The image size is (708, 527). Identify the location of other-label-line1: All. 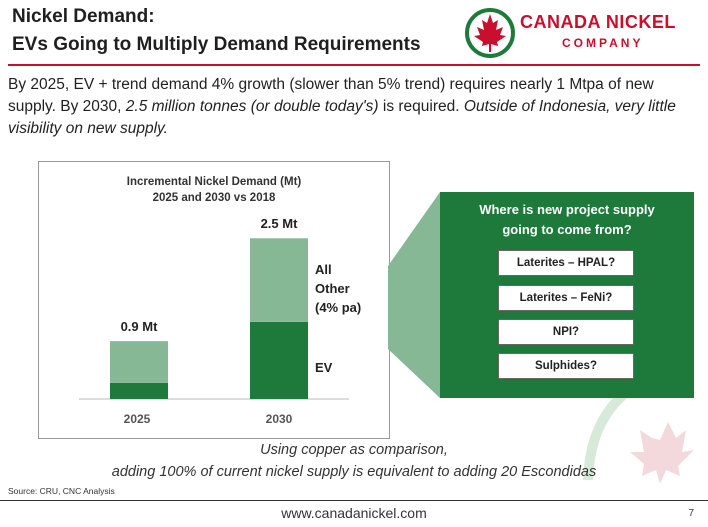
(323, 269).